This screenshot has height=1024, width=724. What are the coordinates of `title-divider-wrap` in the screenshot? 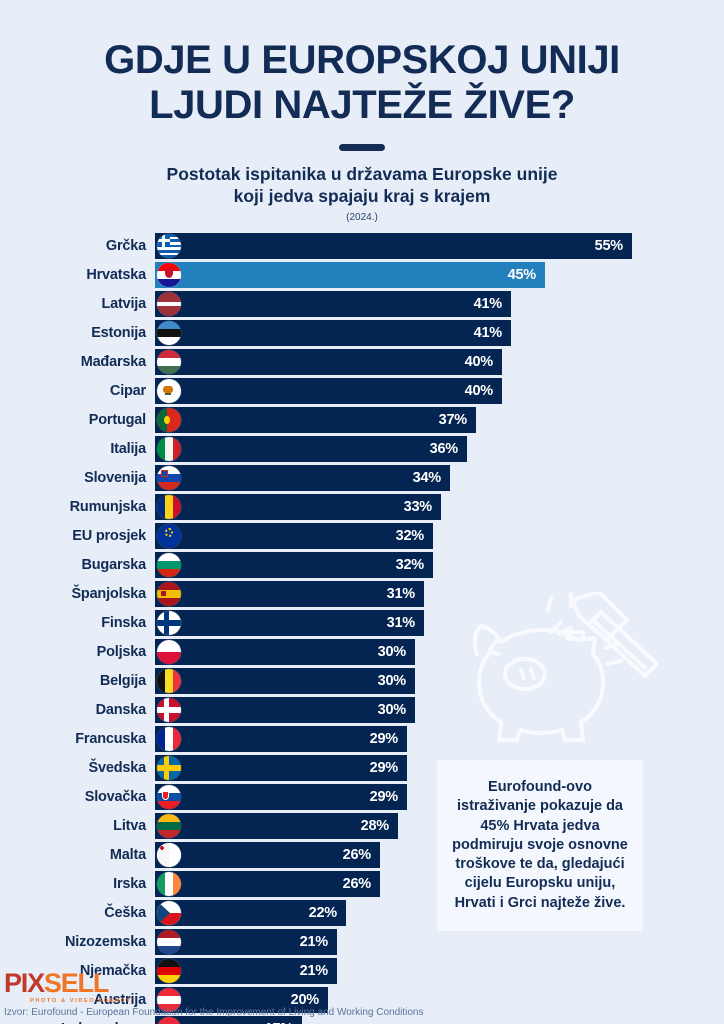 It's located at (362, 147).